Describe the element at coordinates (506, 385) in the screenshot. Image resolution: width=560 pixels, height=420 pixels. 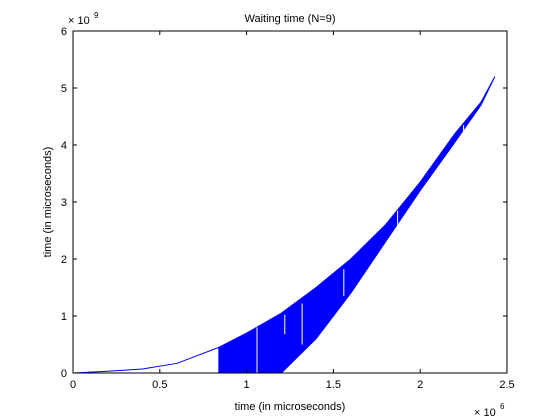
I see `x-tick-label: 2.5` at that location.